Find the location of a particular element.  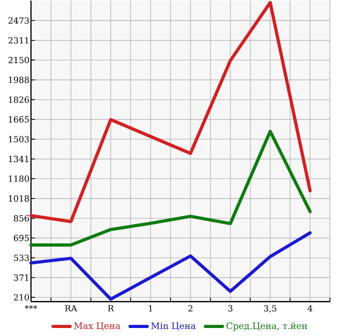

y-tick-label: 2311 is located at coordinates (18, 40).